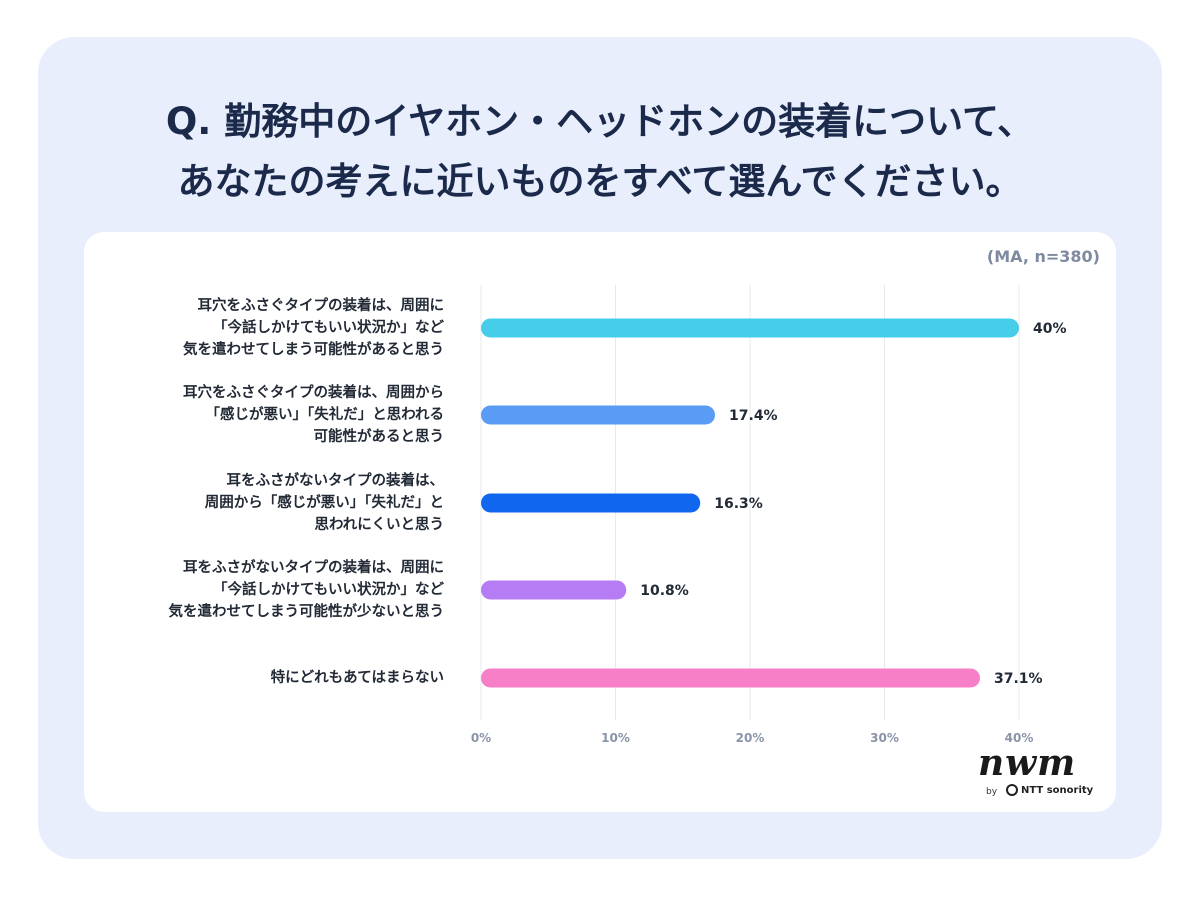 The image size is (1200, 900). Describe the element at coordinates (324, 415) in the screenshot. I see `category-label-line: 「感じが悪い」「失礼だ」と思われる` at that location.